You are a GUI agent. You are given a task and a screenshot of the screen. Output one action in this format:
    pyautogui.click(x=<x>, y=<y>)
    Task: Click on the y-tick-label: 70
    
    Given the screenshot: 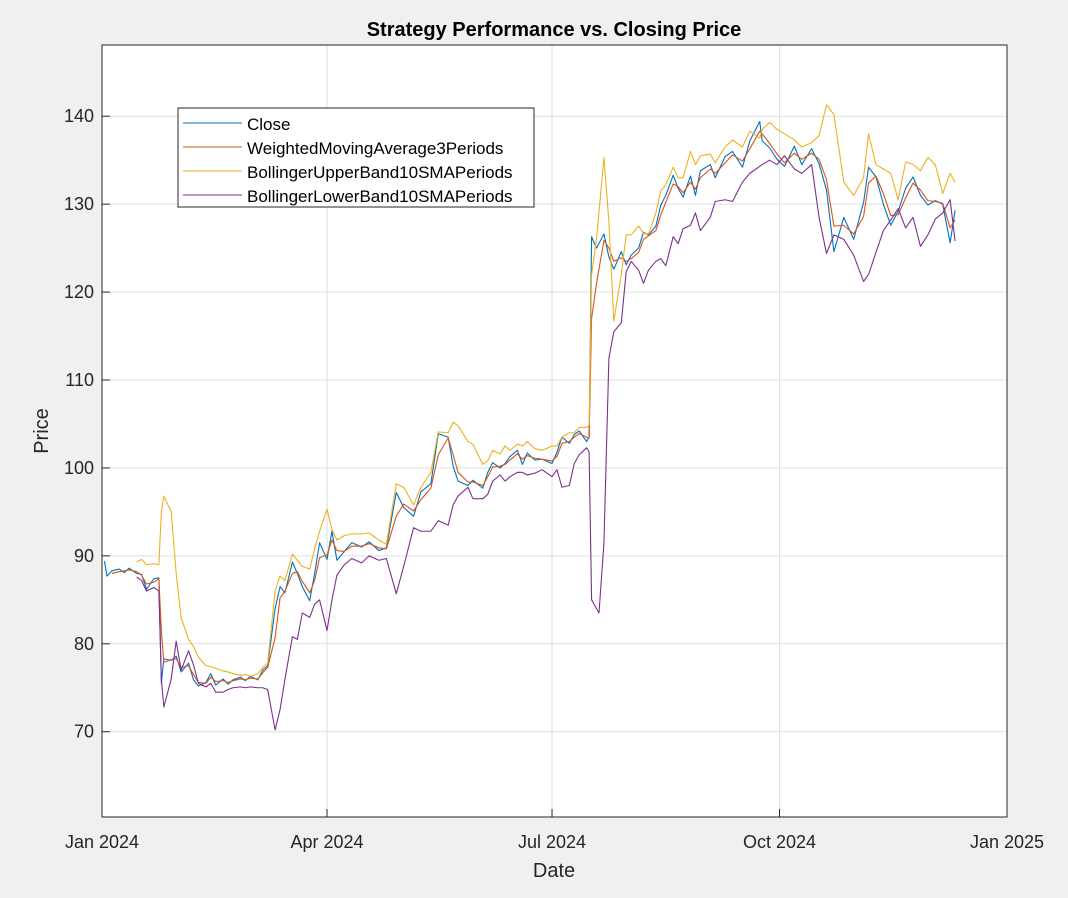 What is the action you would take?
    pyautogui.click(x=84, y=732)
    